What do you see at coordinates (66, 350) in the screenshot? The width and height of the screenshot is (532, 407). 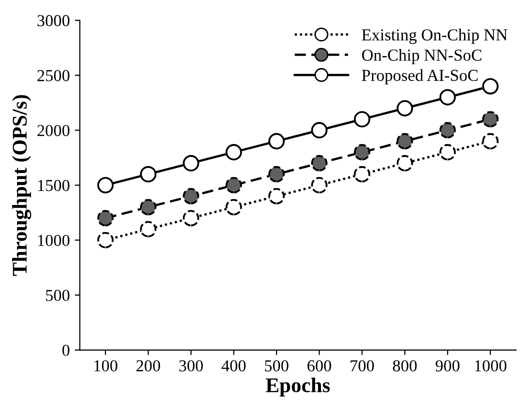 I see `y-tick-label: 0` at bounding box center [66, 350].